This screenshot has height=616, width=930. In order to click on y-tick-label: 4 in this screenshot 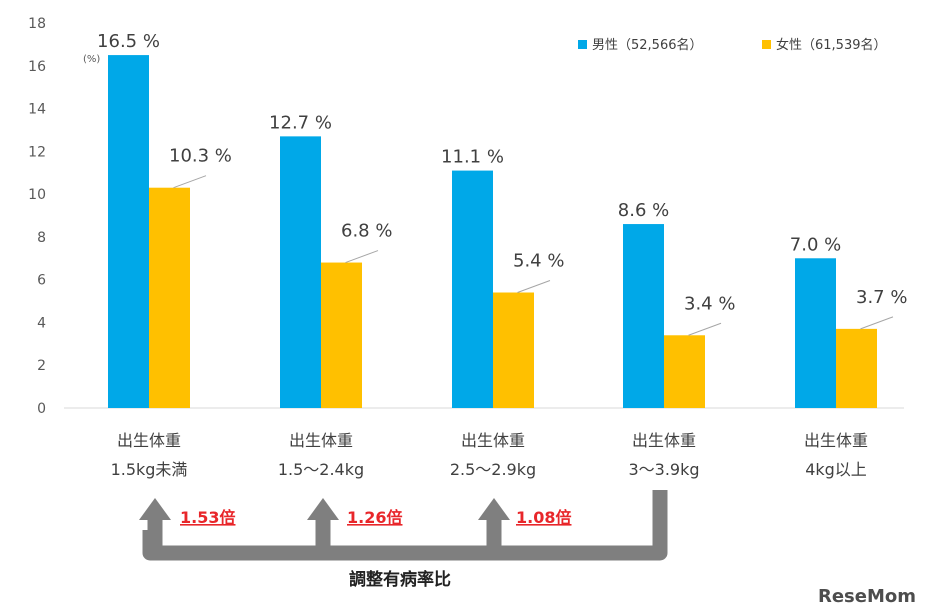, I will do `click(41, 323)`.